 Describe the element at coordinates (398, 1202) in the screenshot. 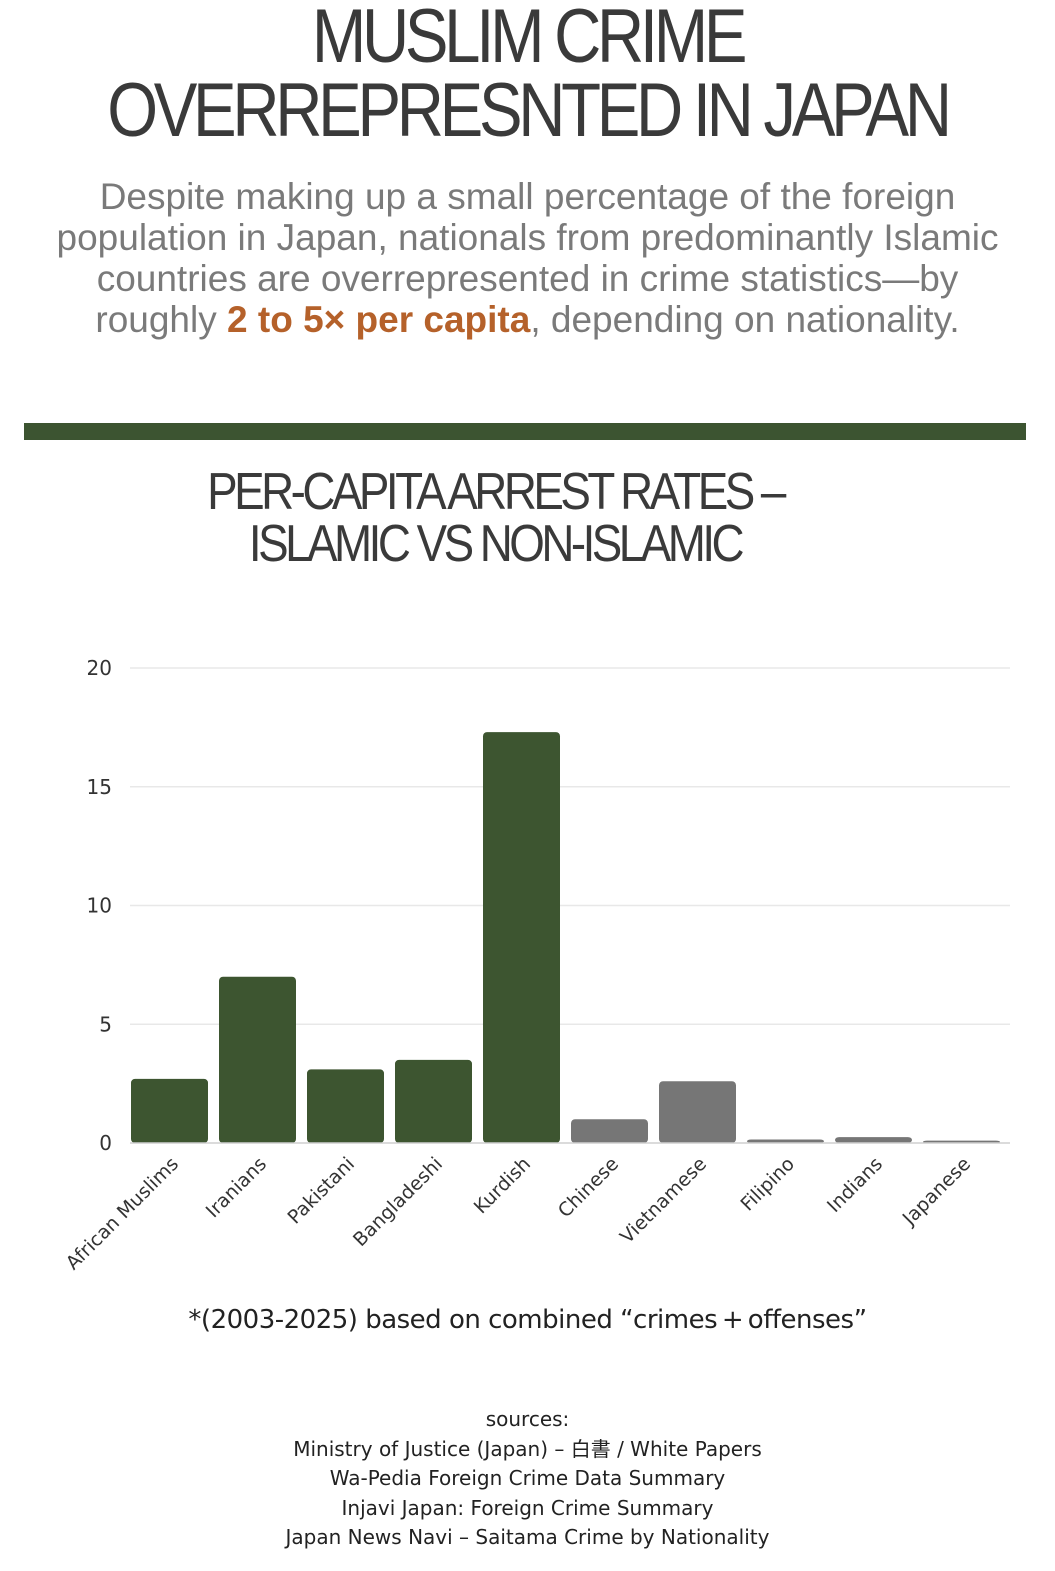

I see `x-tick-label: Bangladeshi` at that location.